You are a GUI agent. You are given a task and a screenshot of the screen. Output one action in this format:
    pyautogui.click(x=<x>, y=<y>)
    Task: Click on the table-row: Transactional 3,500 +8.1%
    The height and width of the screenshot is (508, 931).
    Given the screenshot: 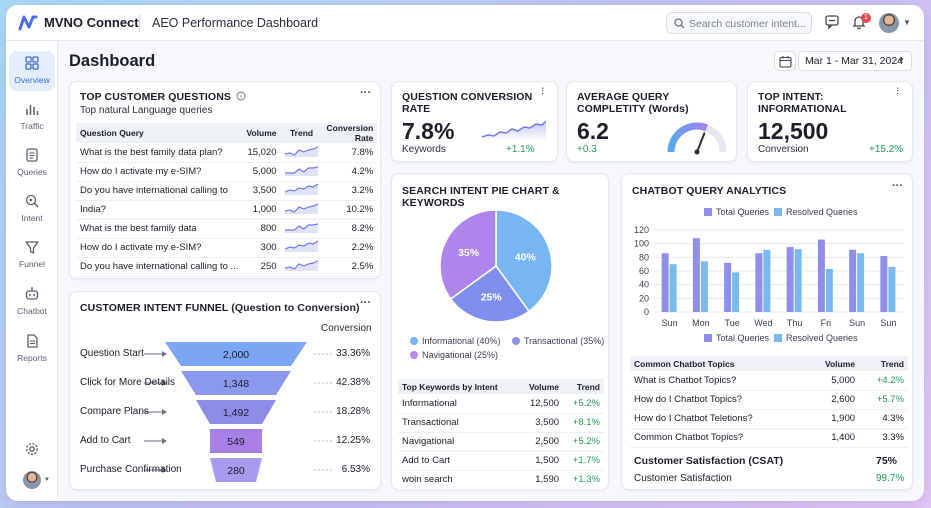 What is the action you would take?
    pyautogui.click(x=501, y=423)
    